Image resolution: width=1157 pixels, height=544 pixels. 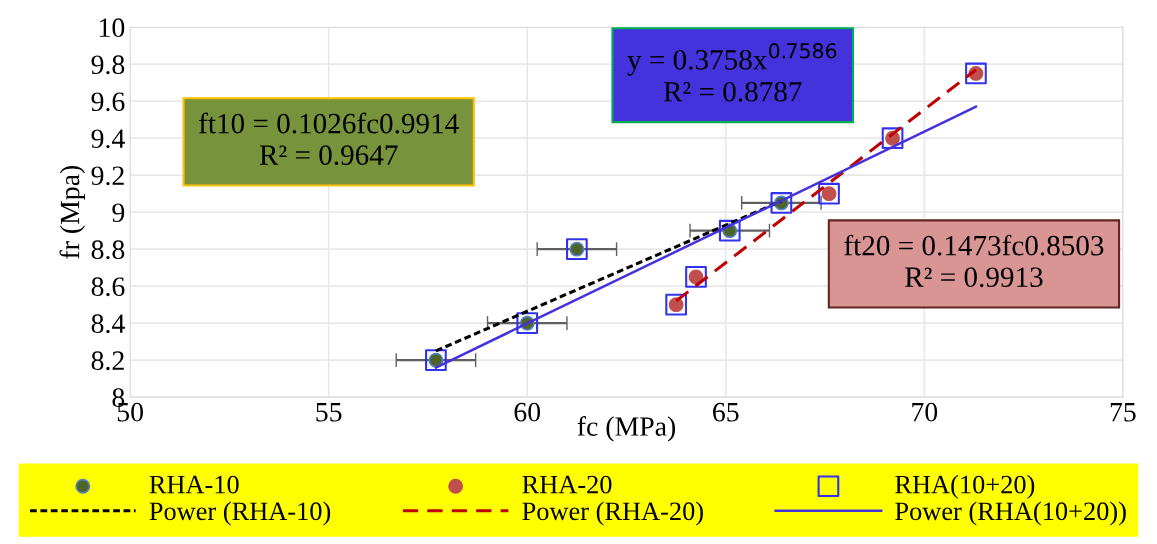 What do you see at coordinates (567, 484) in the screenshot?
I see `legend-label: RHA-20` at bounding box center [567, 484].